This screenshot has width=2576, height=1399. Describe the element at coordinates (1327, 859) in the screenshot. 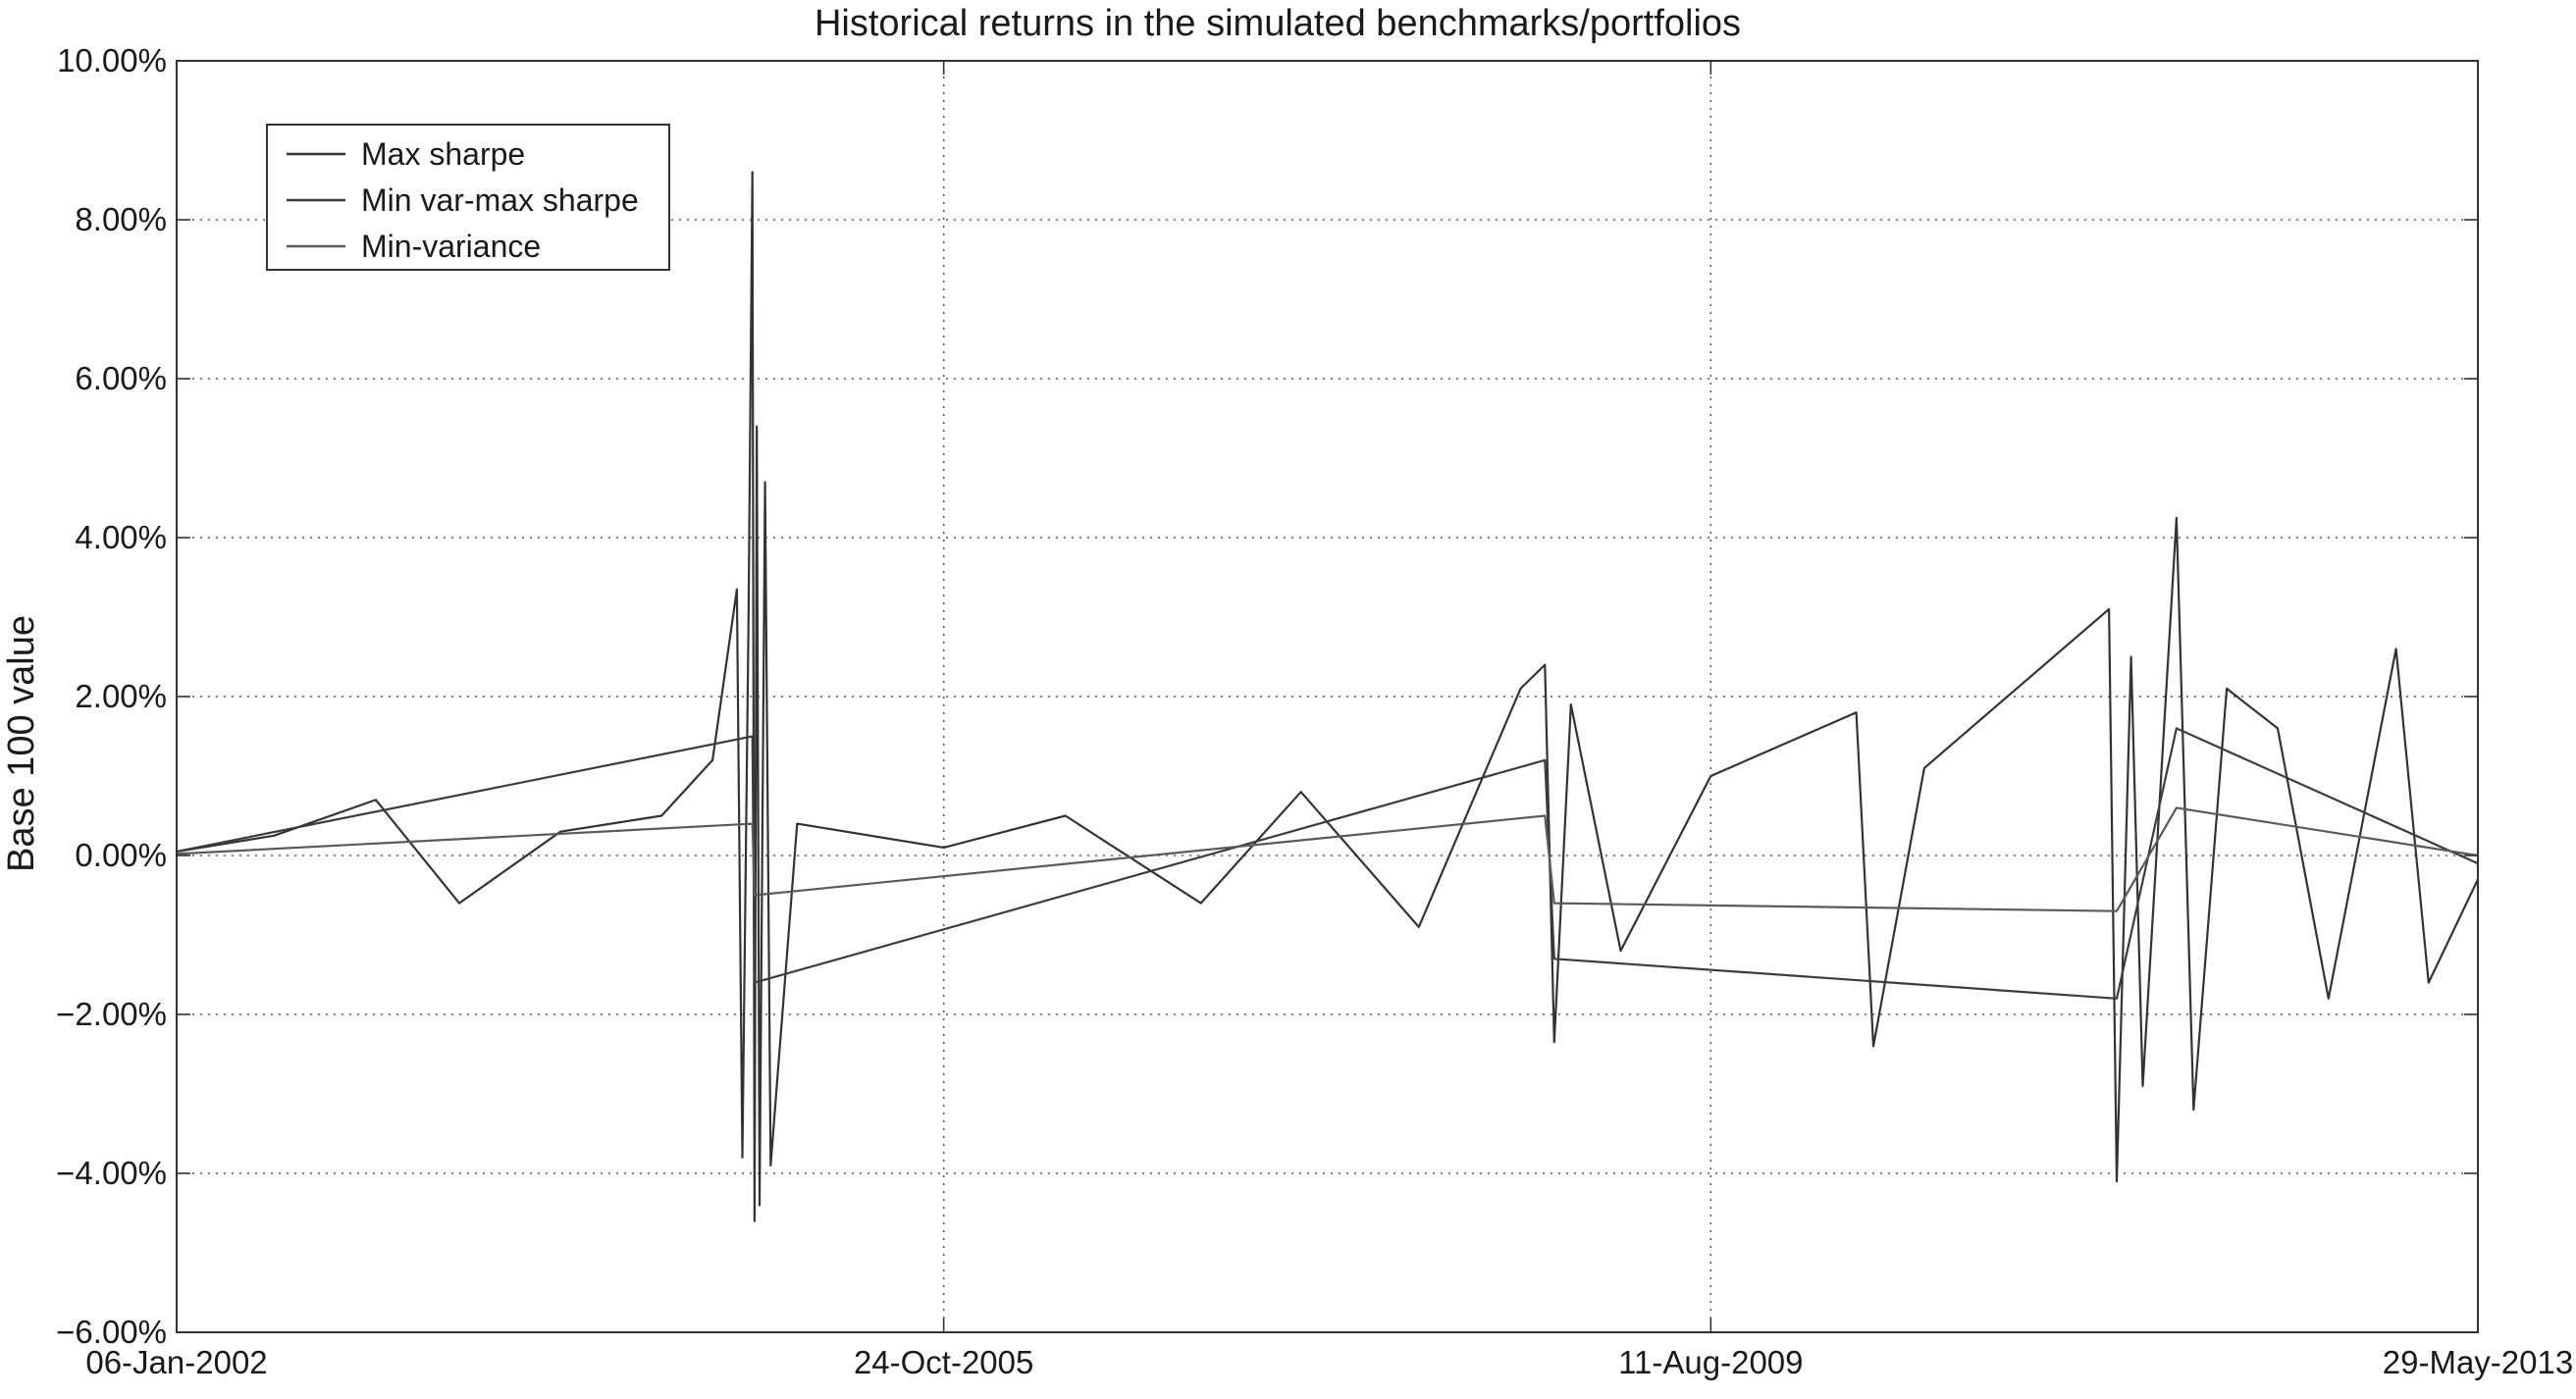

I see `series-line-min-variance` at that location.